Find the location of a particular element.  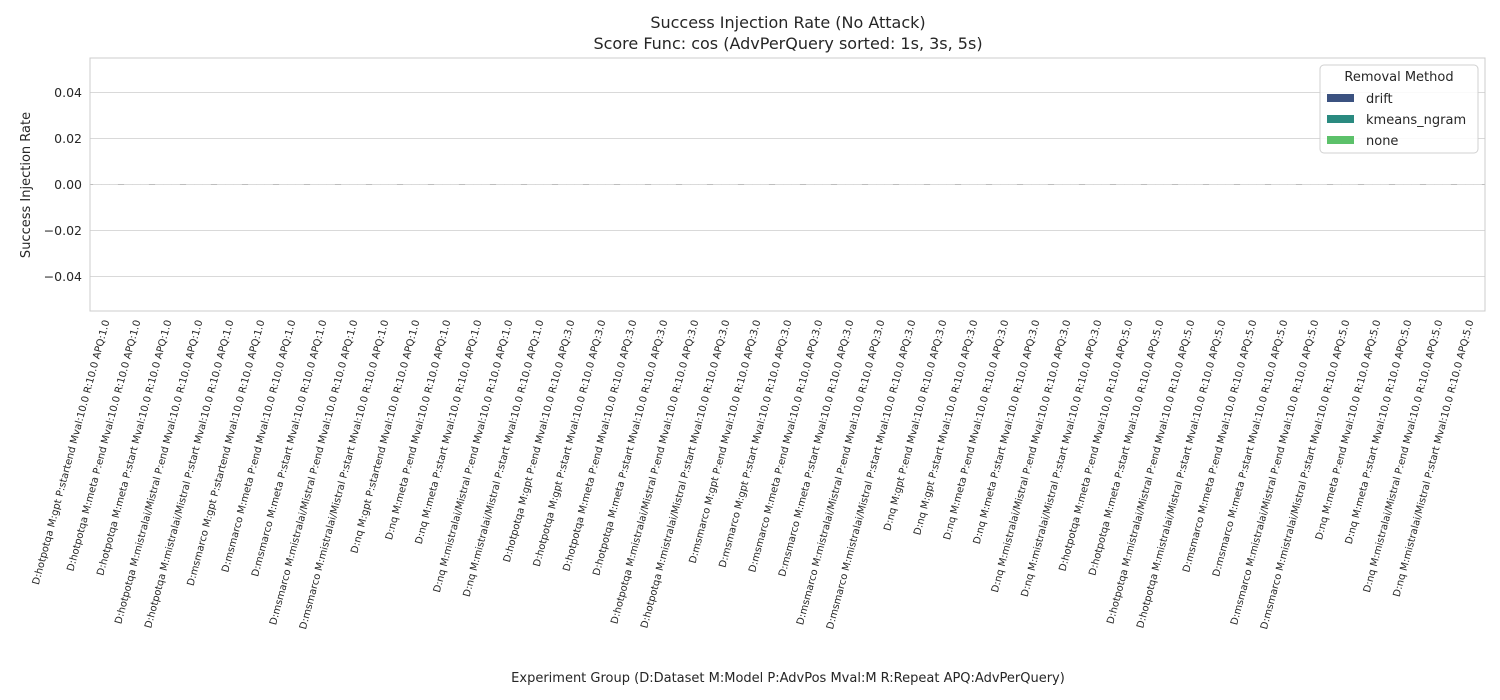

legend-title: Removal Method is located at coordinates (1398, 77).